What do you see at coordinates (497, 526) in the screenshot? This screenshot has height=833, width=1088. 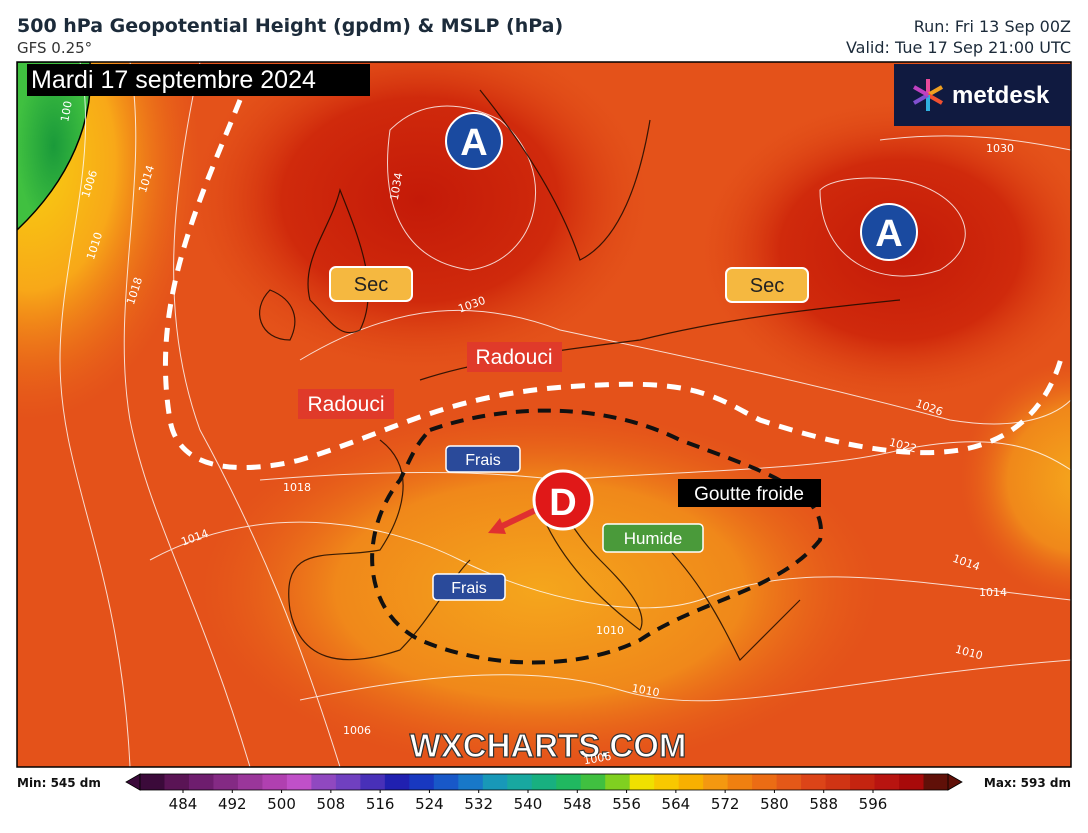 I see `arrow-head` at bounding box center [497, 526].